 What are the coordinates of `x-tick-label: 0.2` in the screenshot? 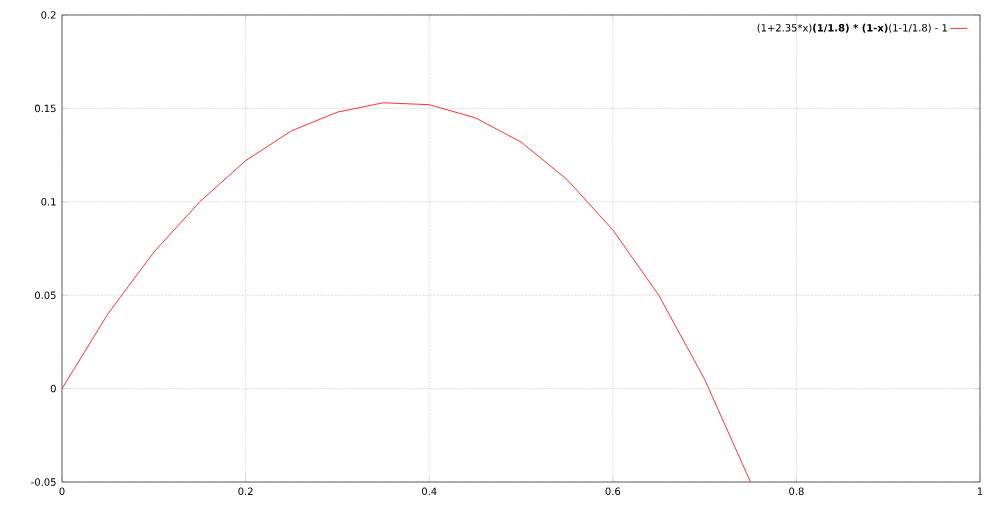 It's located at (245, 491).